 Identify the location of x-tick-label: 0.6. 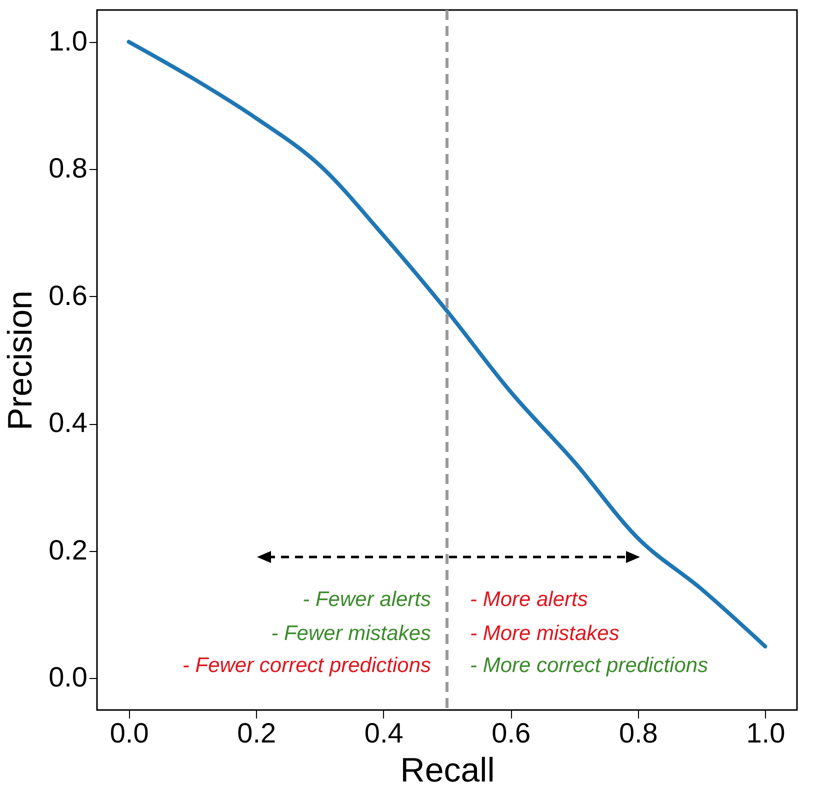
(511, 733).